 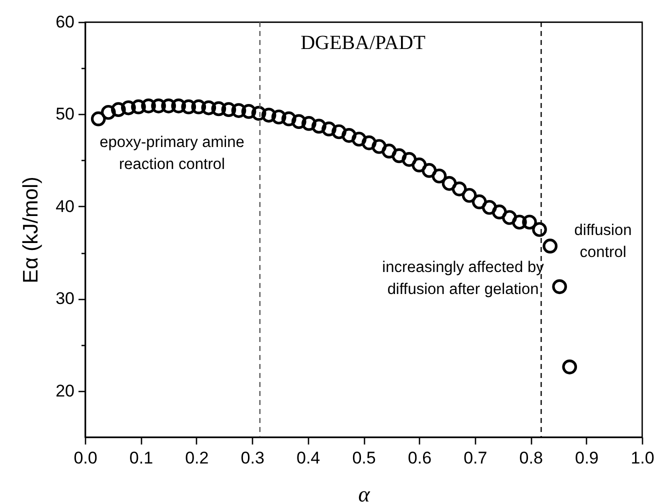 I want to click on x-tick-label: 0.2, so click(x=197, y=458).